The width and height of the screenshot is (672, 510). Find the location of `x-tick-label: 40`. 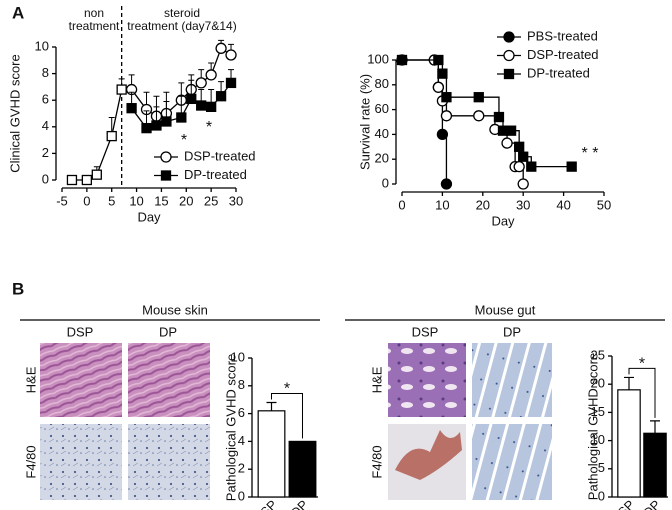

x-tick-label: 40 is located at coordinates (563, 204).